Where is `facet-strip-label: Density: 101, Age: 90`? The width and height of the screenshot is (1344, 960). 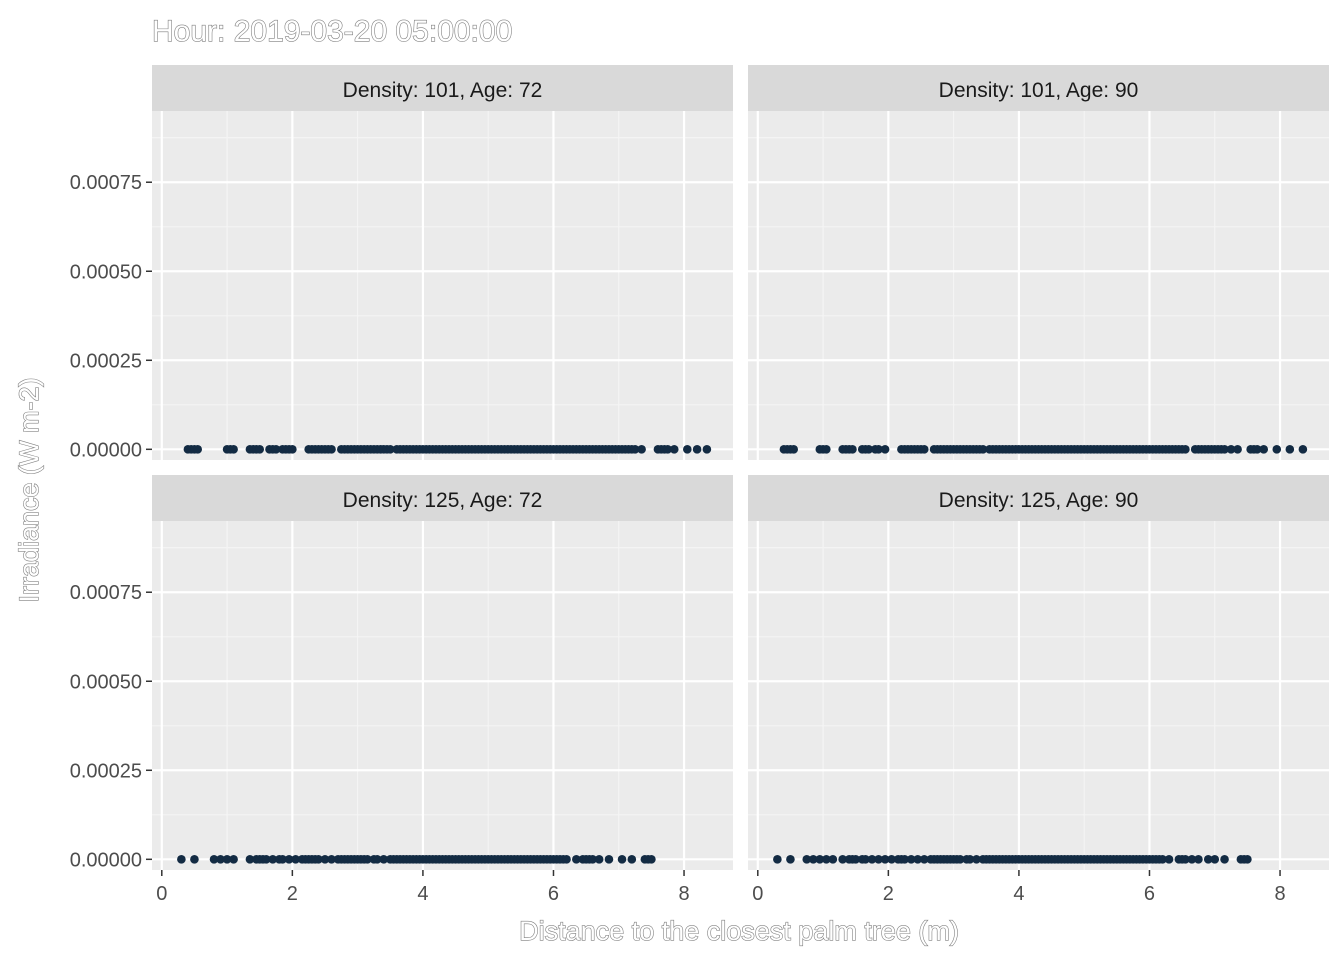
facet-strip-label: Density: 101, Age: 90 is located at coordinates (1039, 90).